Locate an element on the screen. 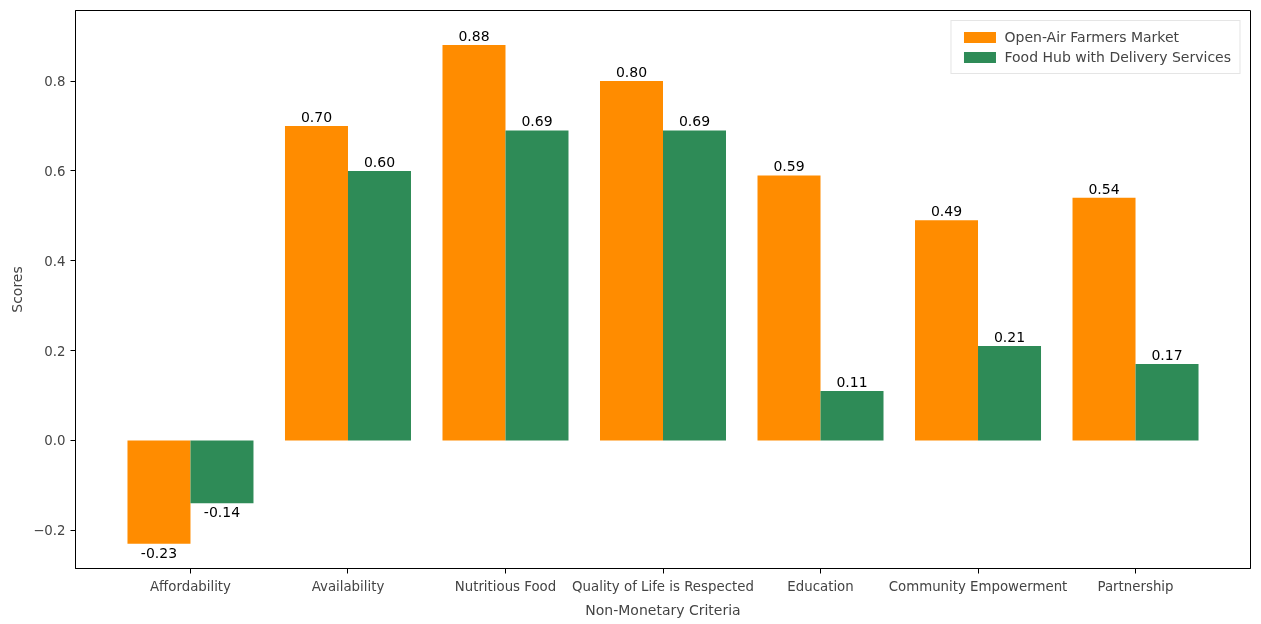 The width and height of the screenshot is (1261, 624). y-tick-label: 0.6 is located at coordinates (55, 171).